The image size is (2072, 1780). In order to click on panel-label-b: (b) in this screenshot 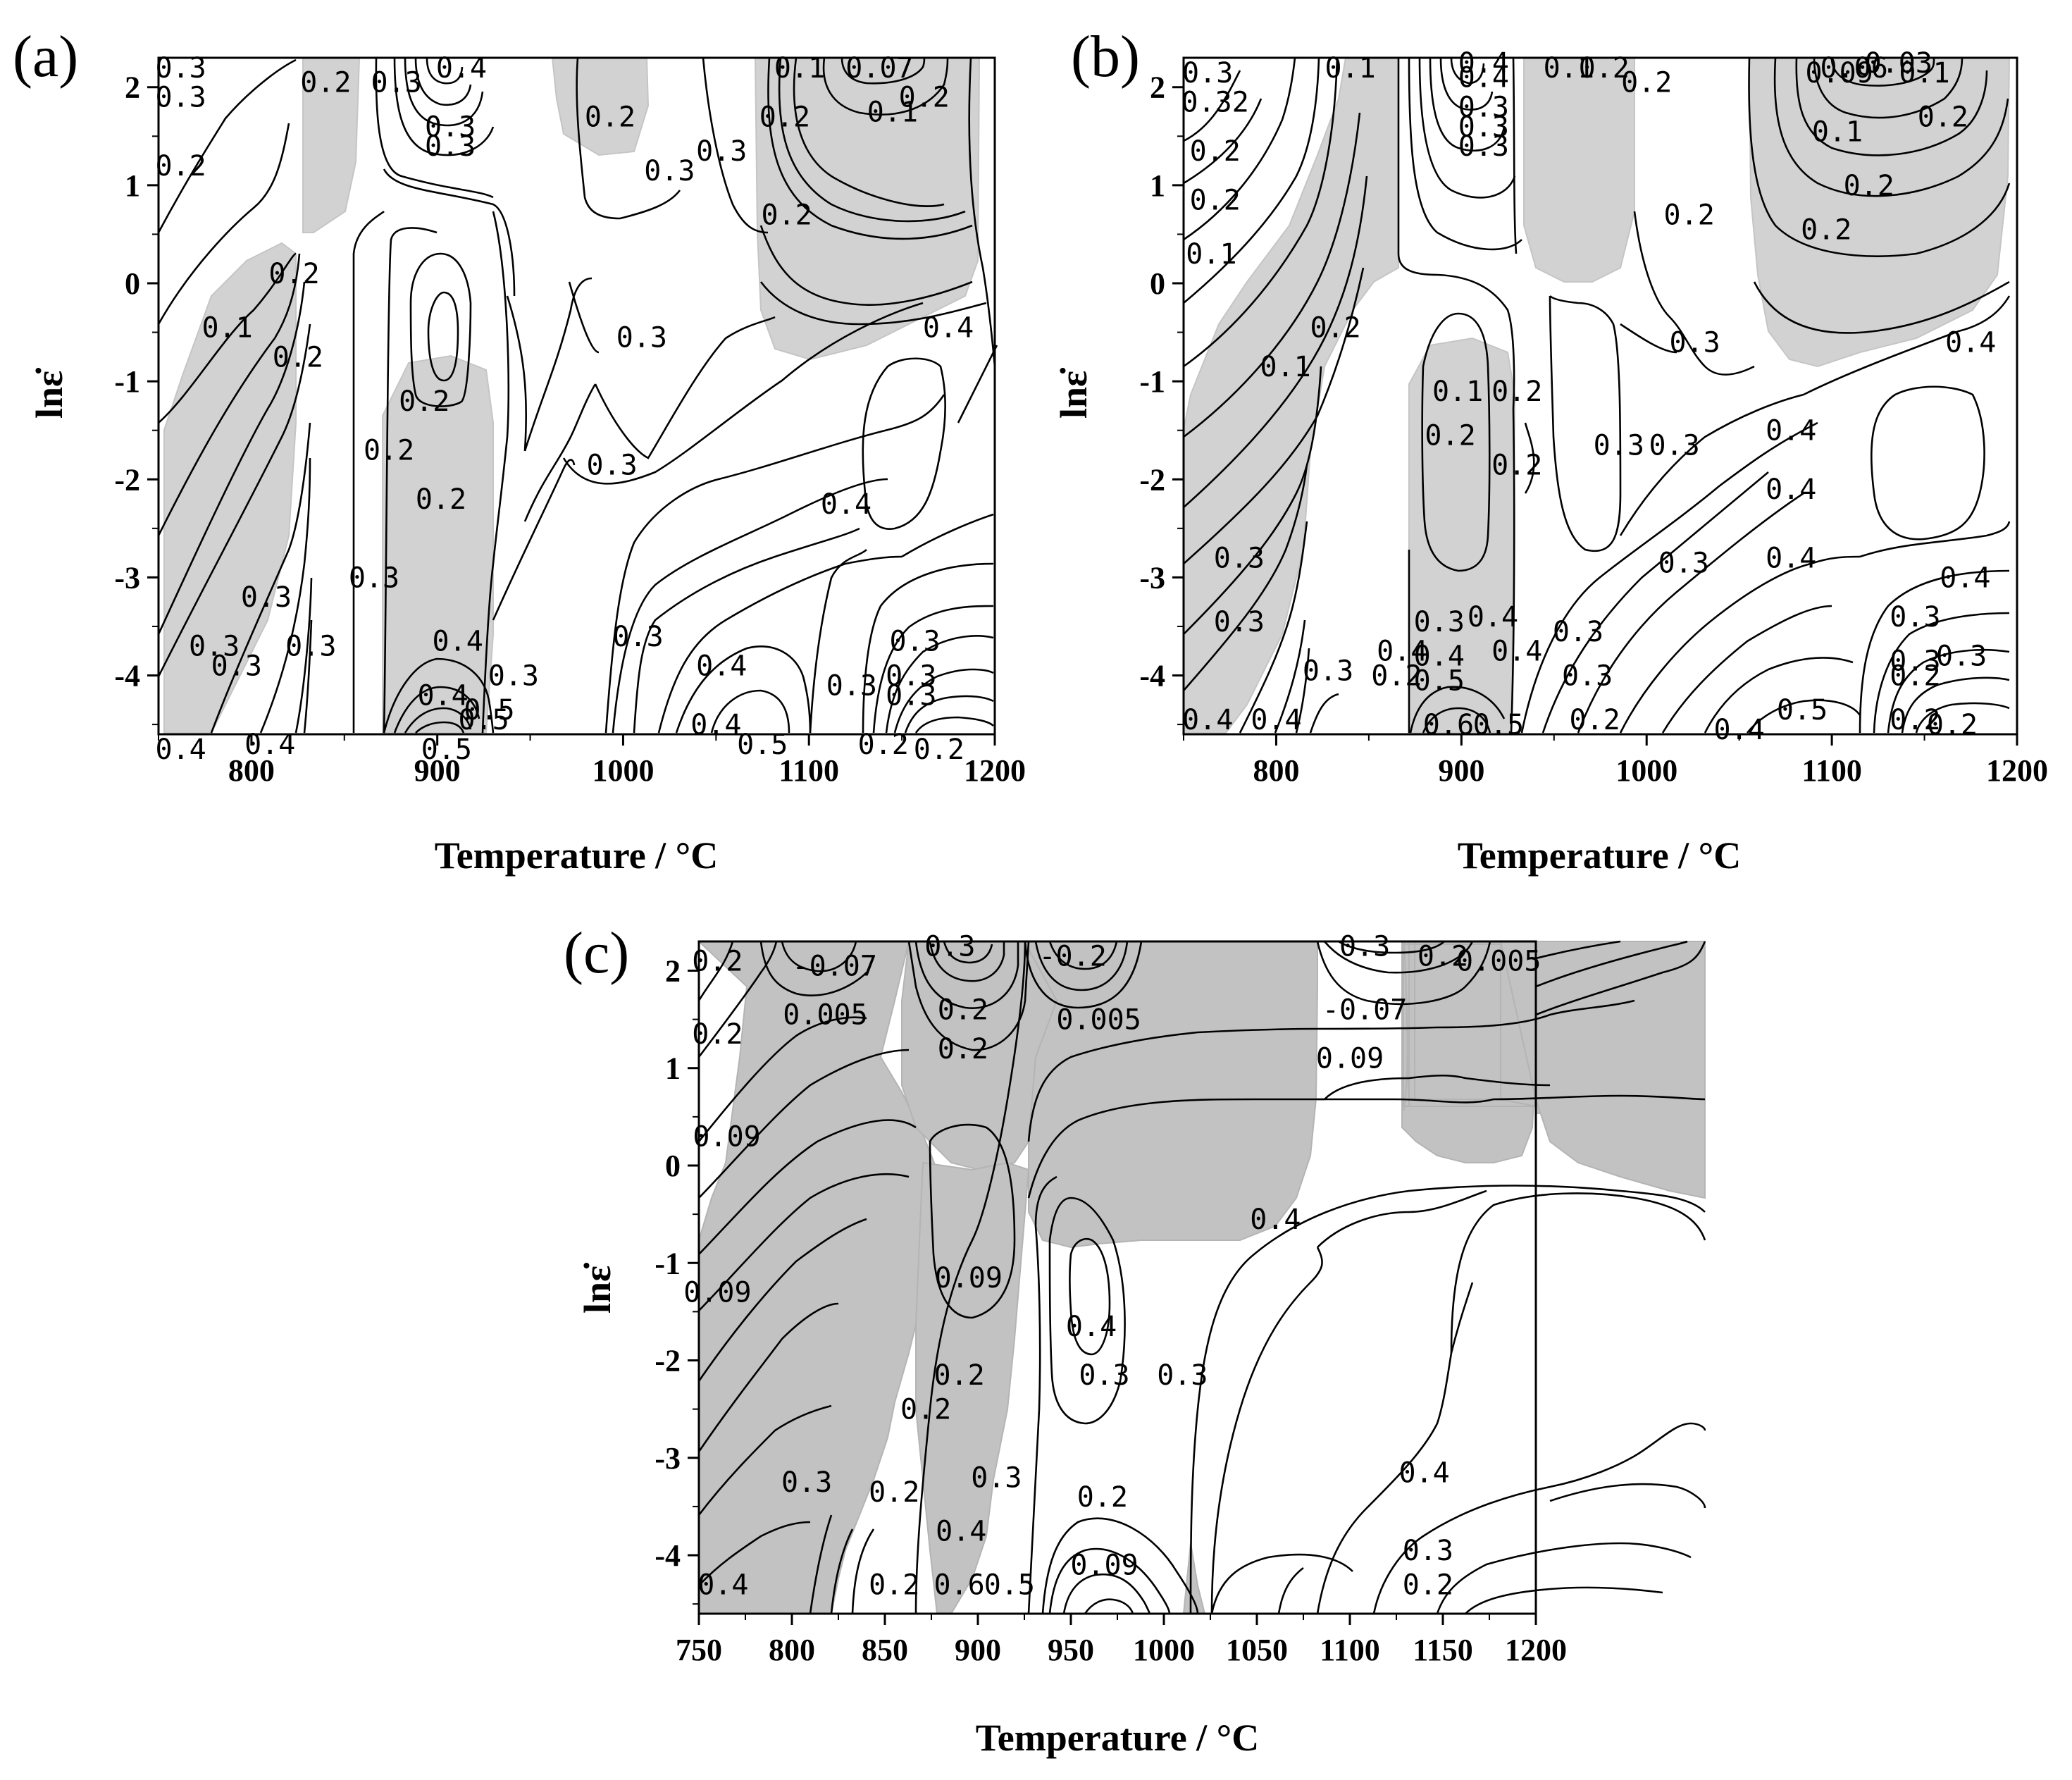, I will do `click(1106, 56)`.